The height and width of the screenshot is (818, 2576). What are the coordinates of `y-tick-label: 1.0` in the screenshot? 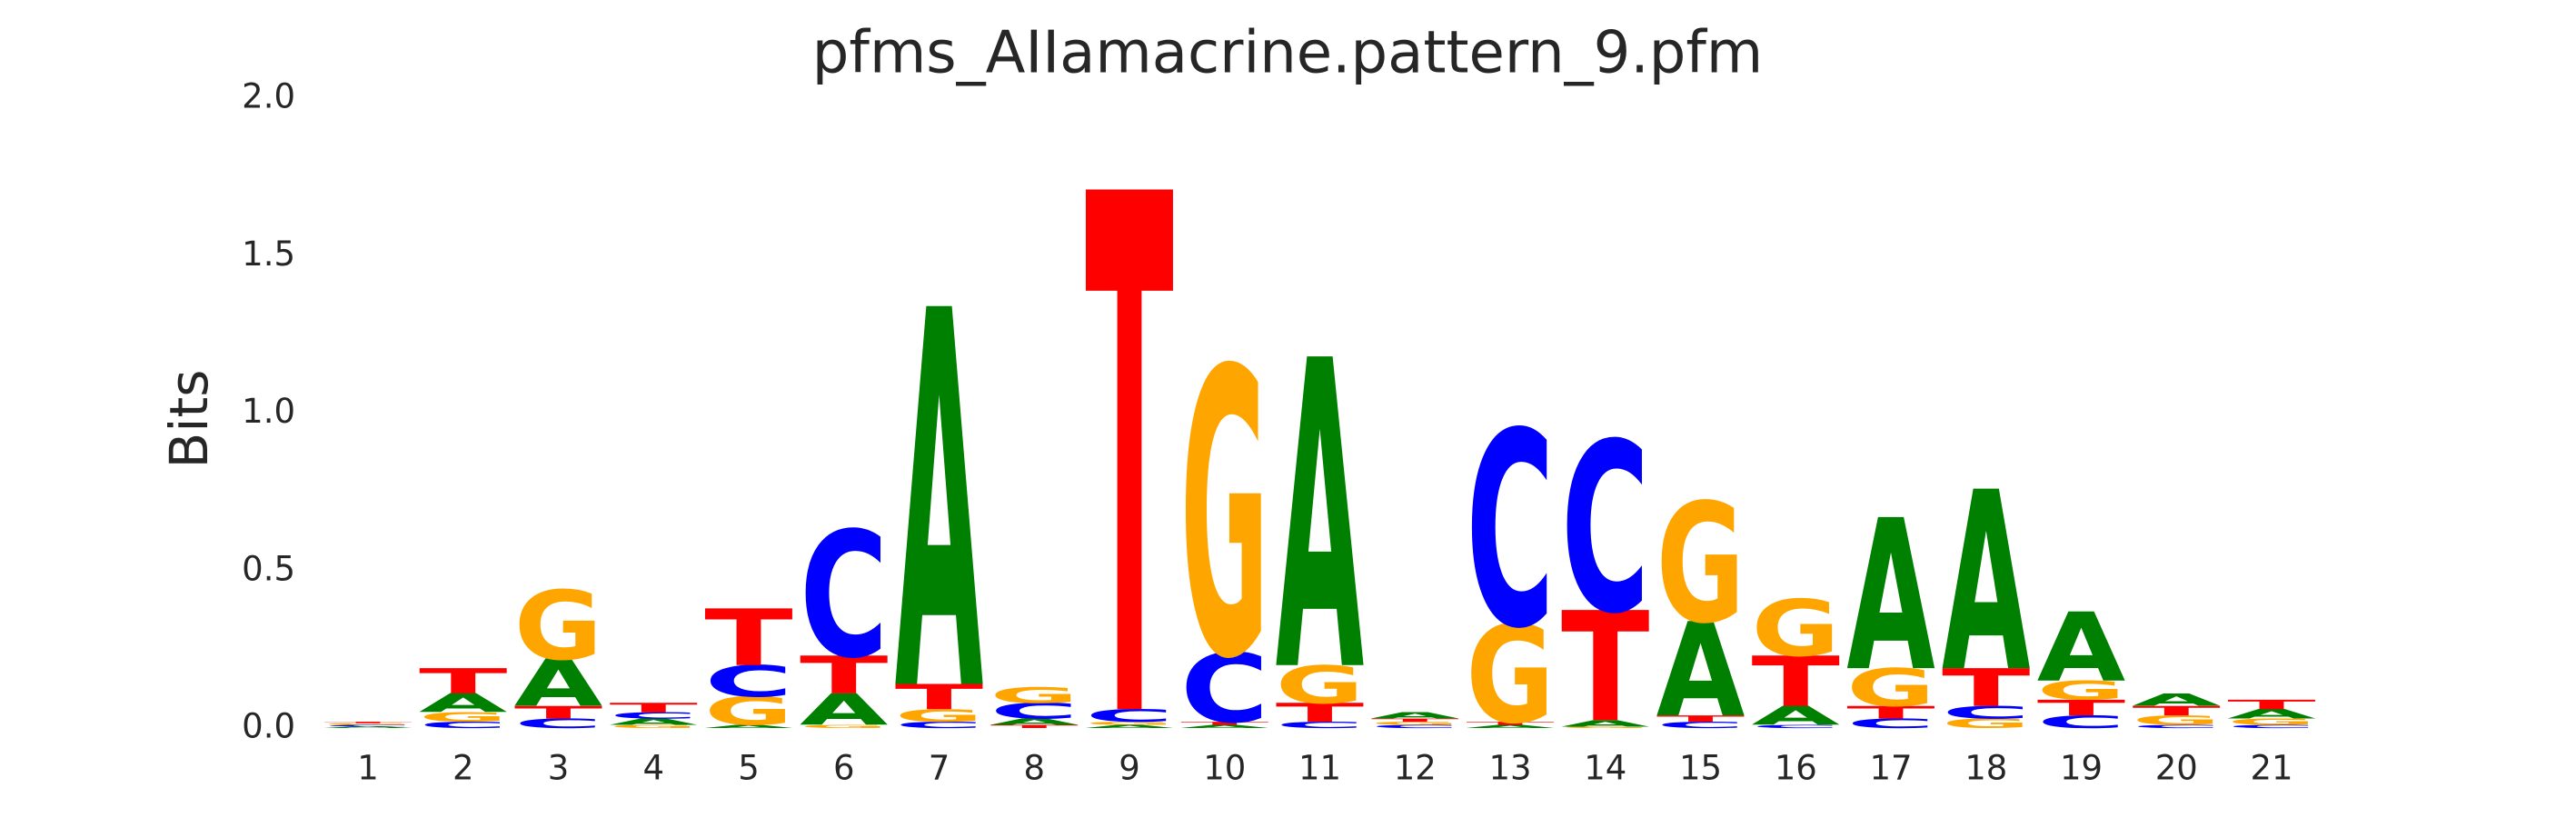 It's located at (268, 411).